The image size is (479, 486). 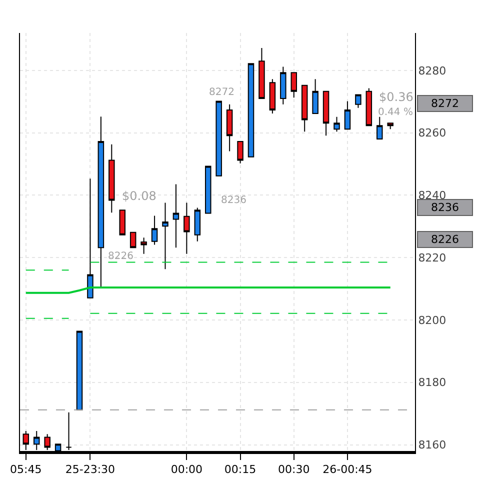 I want to click on text: 8236, so click(x=445, y=207).